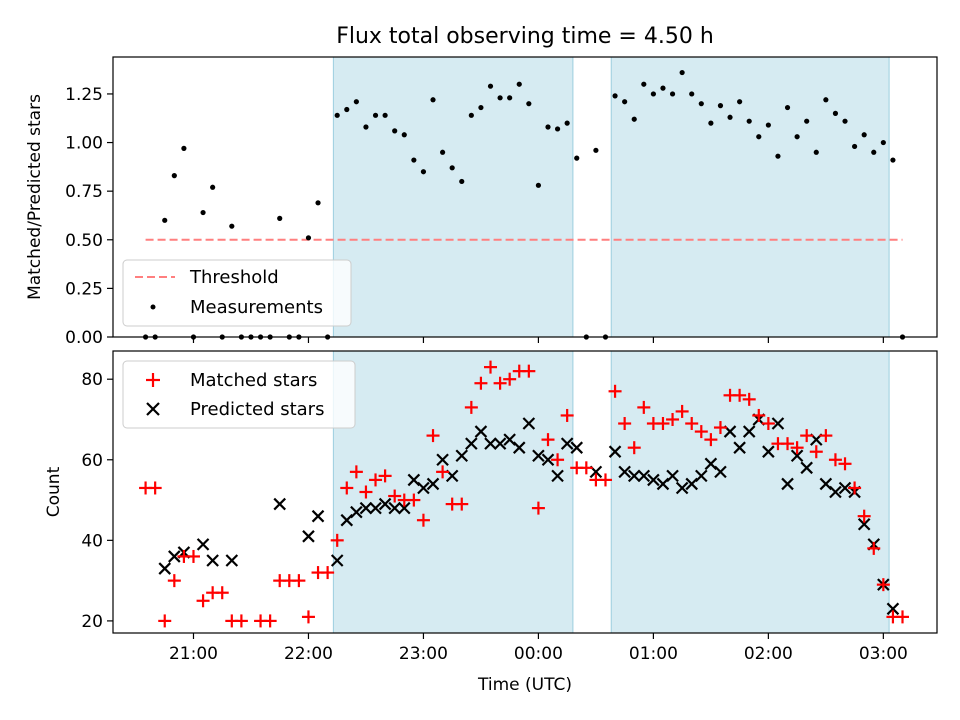 This screenshot has height=720, width=960. Describe the element at coordinates (253, 380) in the screenshot. I see `legend-matched-label: Matched stars` at that location.